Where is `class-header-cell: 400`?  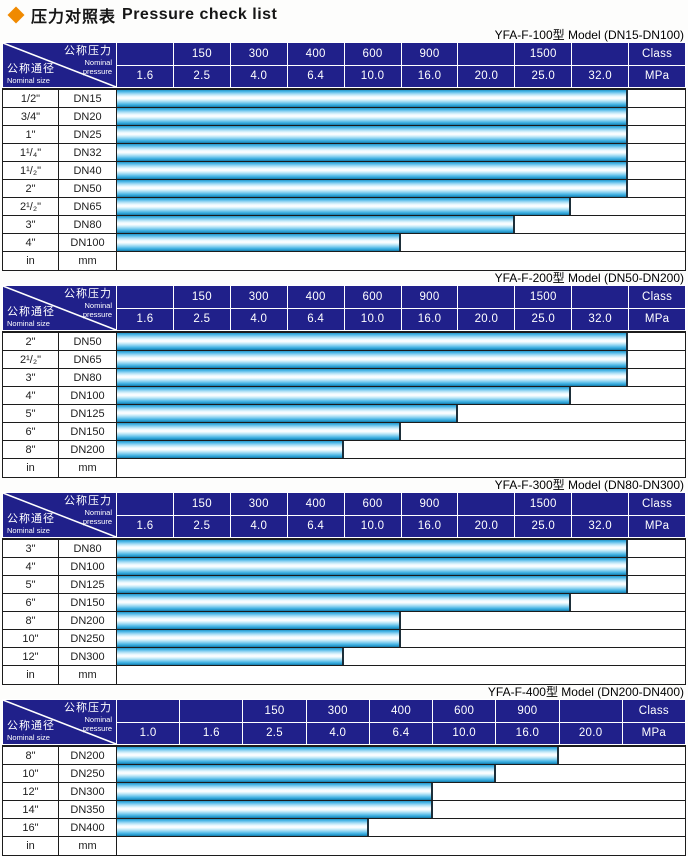 class-header-cell: 400 is located at coordinates (401, 711).